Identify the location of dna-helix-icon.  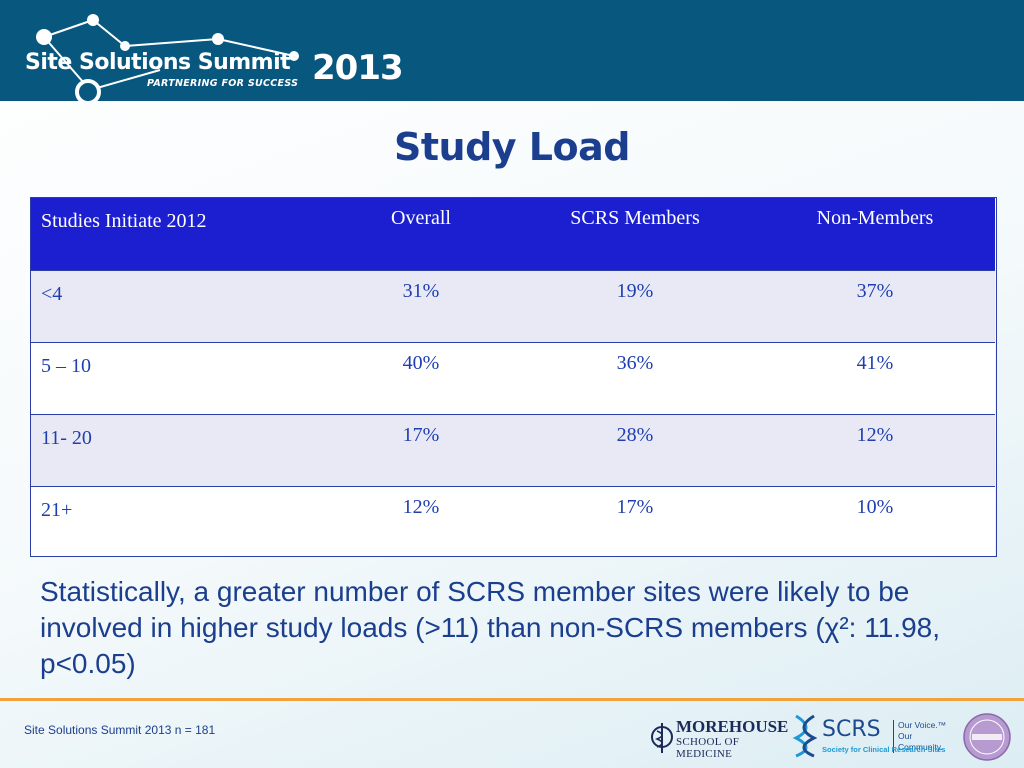
(805, 736).